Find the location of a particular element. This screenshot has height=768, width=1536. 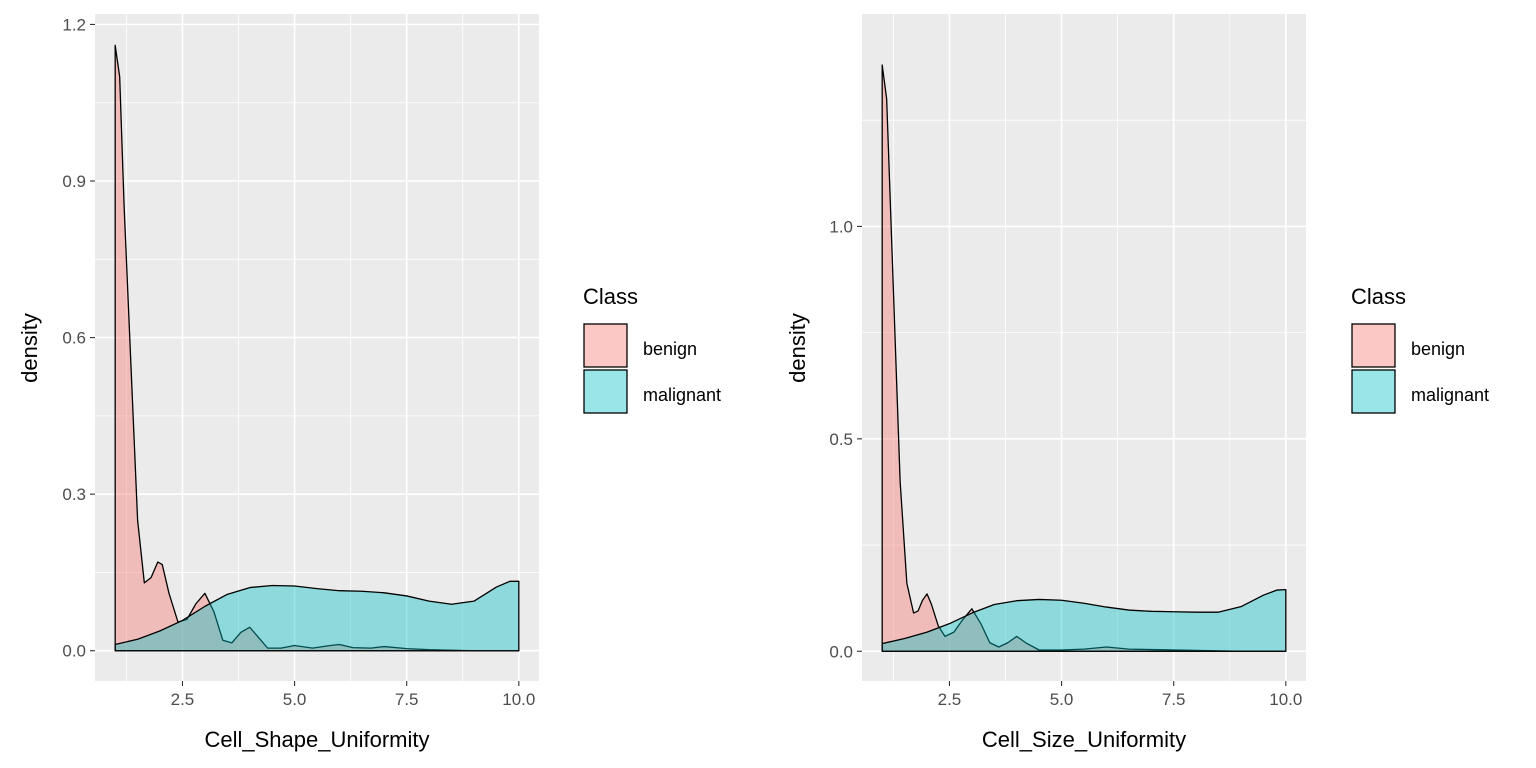

y-axis-ticks: 0.0 0.3 0.6 0.9 1.2 is located at coordinates (78, 338).